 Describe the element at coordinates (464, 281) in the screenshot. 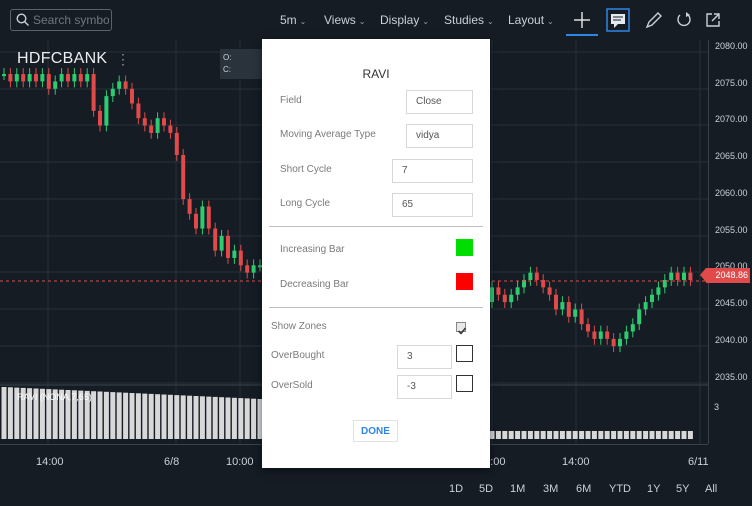

I see `decreasing-color-swatch` at that location.